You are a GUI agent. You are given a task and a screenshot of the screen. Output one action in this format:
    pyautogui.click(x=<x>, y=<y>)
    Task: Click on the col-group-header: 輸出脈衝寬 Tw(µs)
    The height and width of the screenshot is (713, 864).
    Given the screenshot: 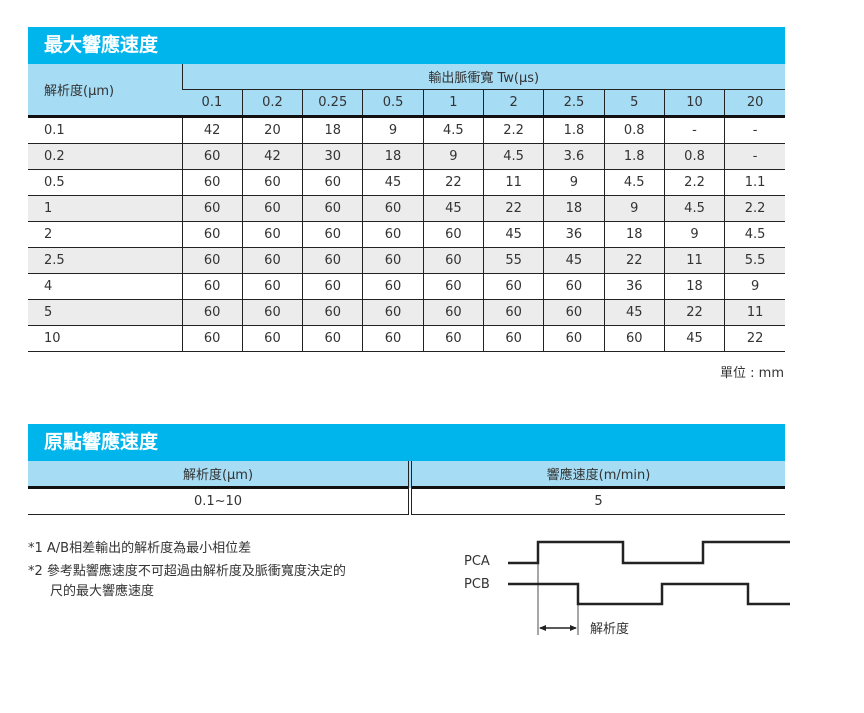 What is the action you would take?
    pyautogui.click(x=483, y=77)
    